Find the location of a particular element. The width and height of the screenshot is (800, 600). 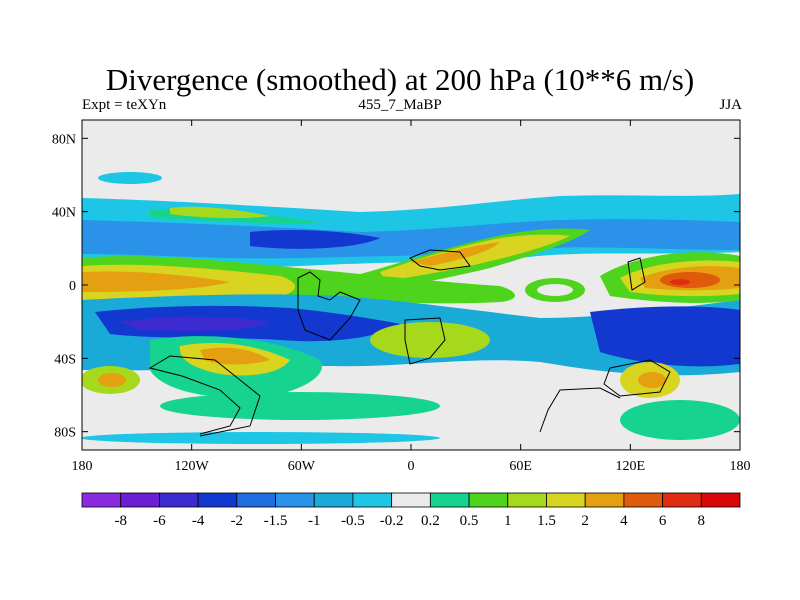

north-pacific-positive-band is located at coordinates (220, 212).